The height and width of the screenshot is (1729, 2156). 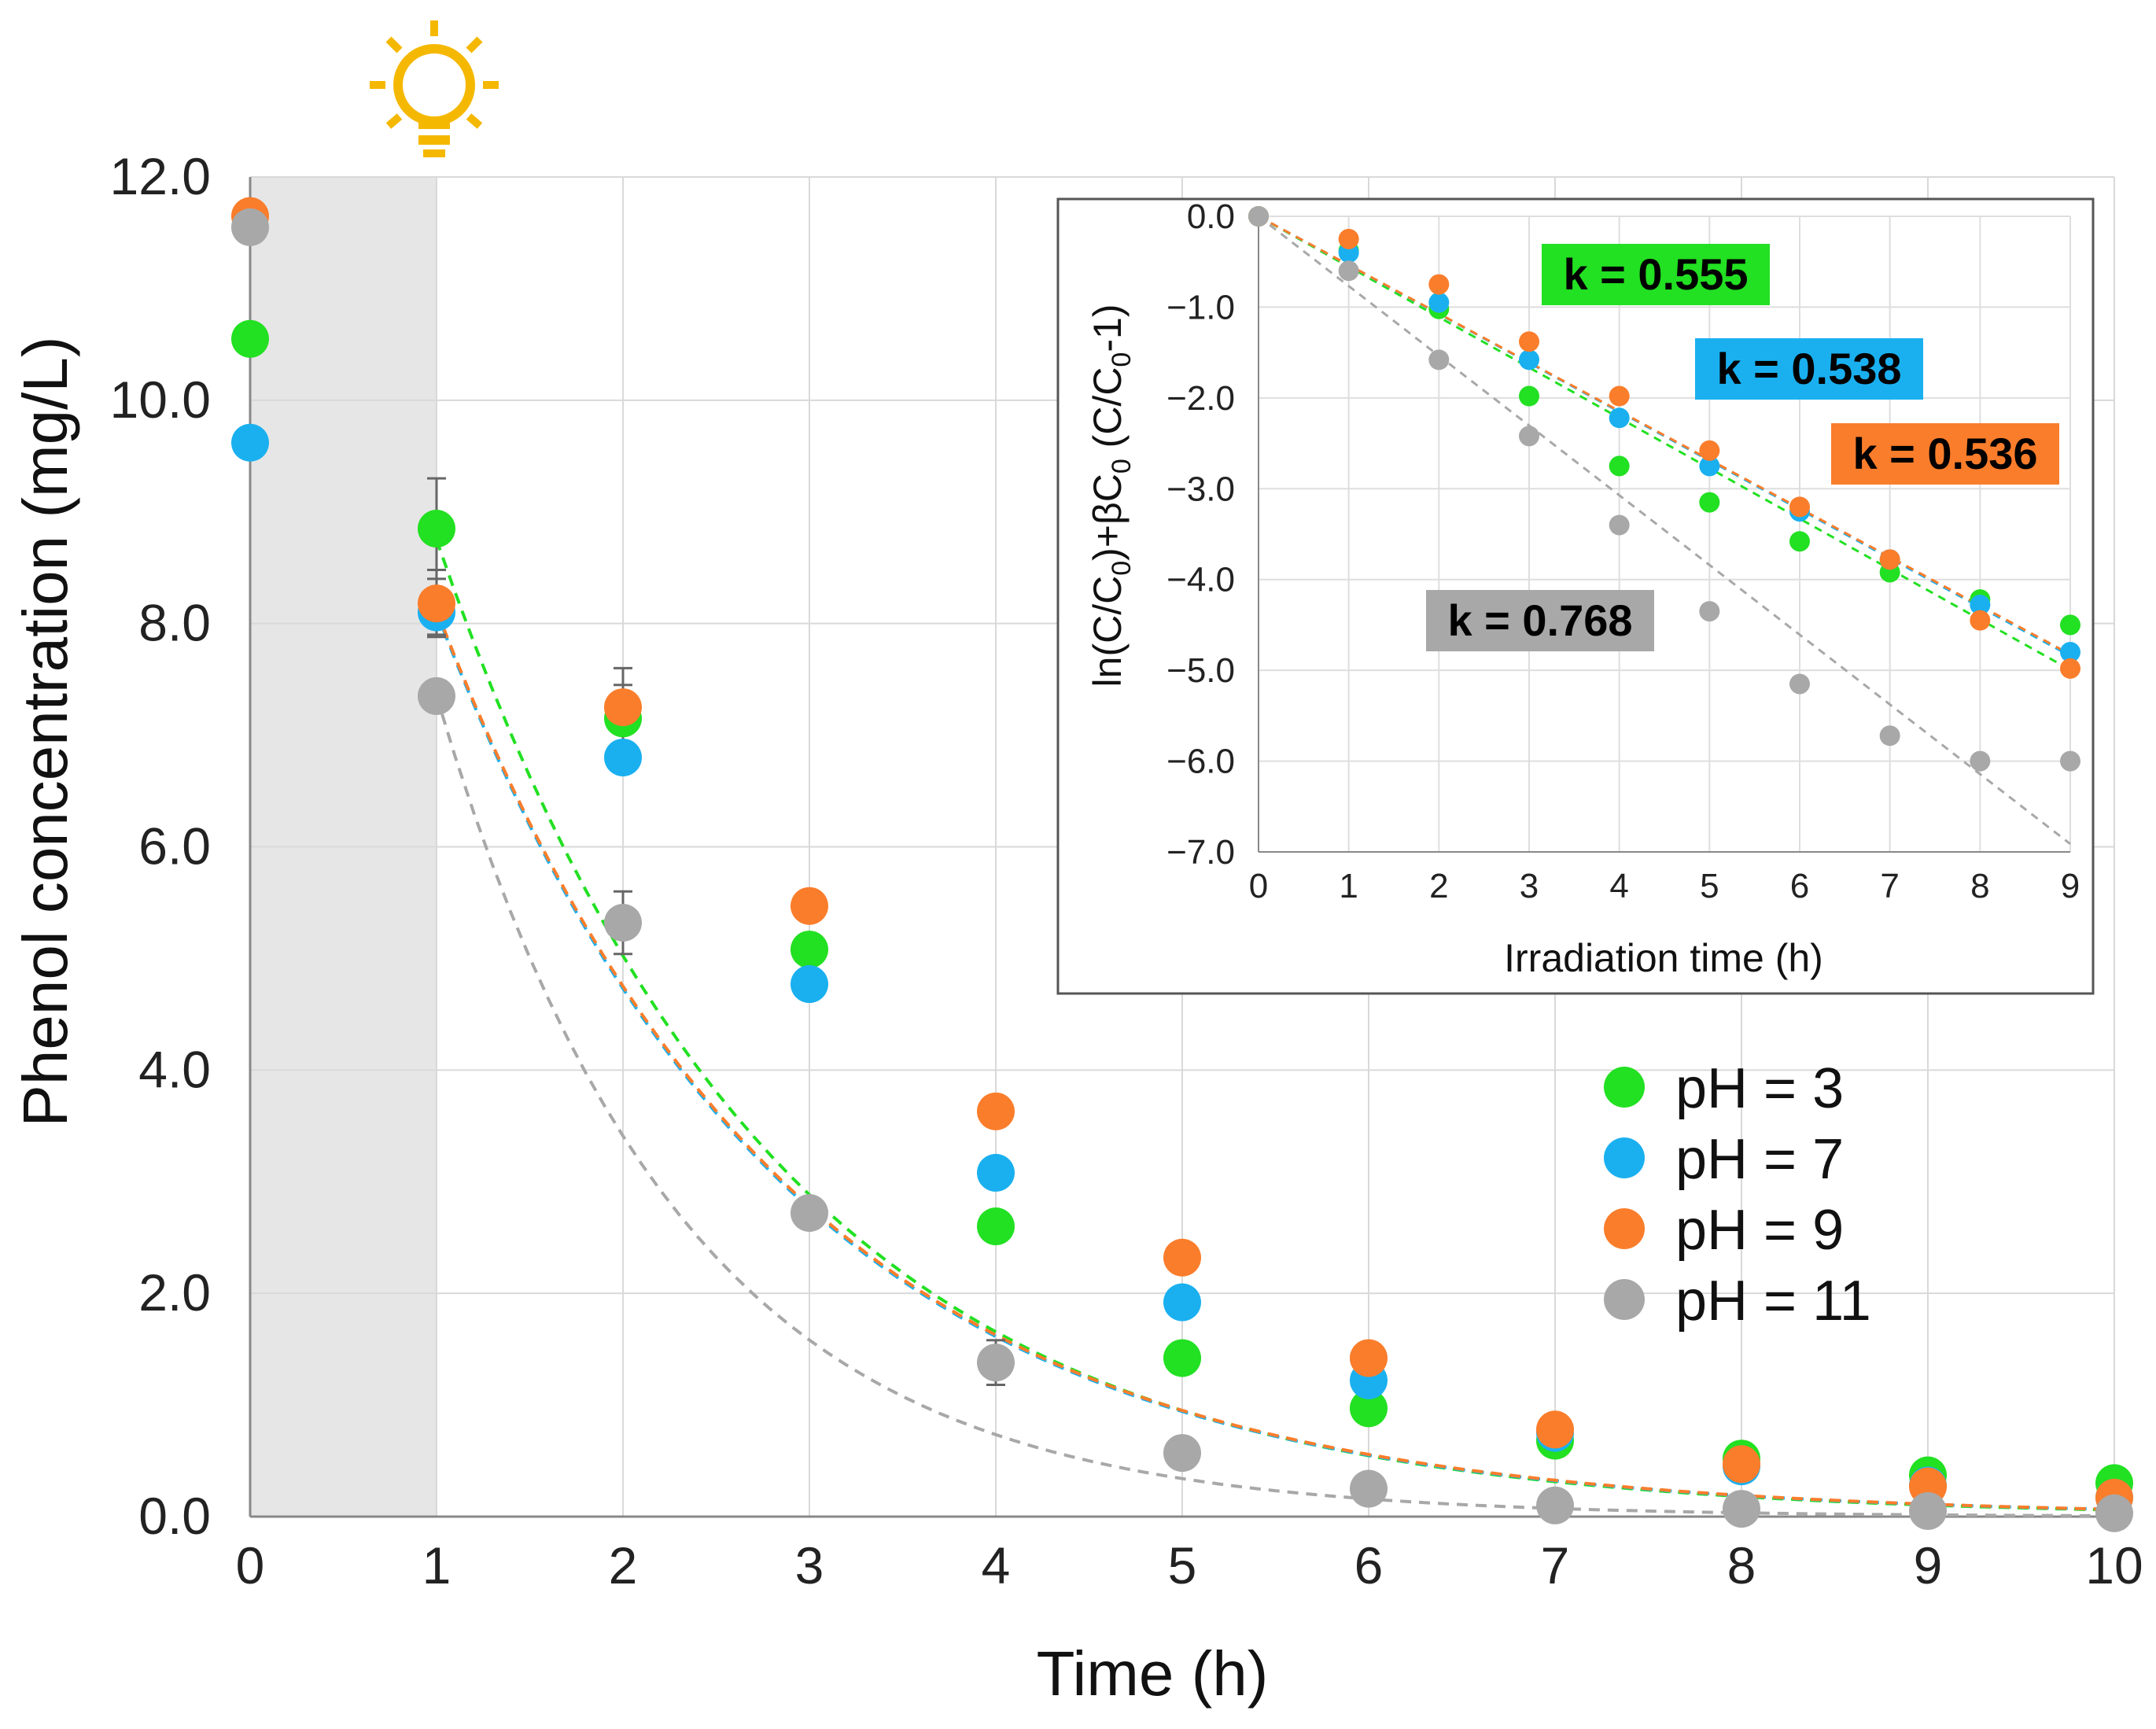 I want to click on main-x-axis-label: Time (h), so click(x=1153, y=1674).